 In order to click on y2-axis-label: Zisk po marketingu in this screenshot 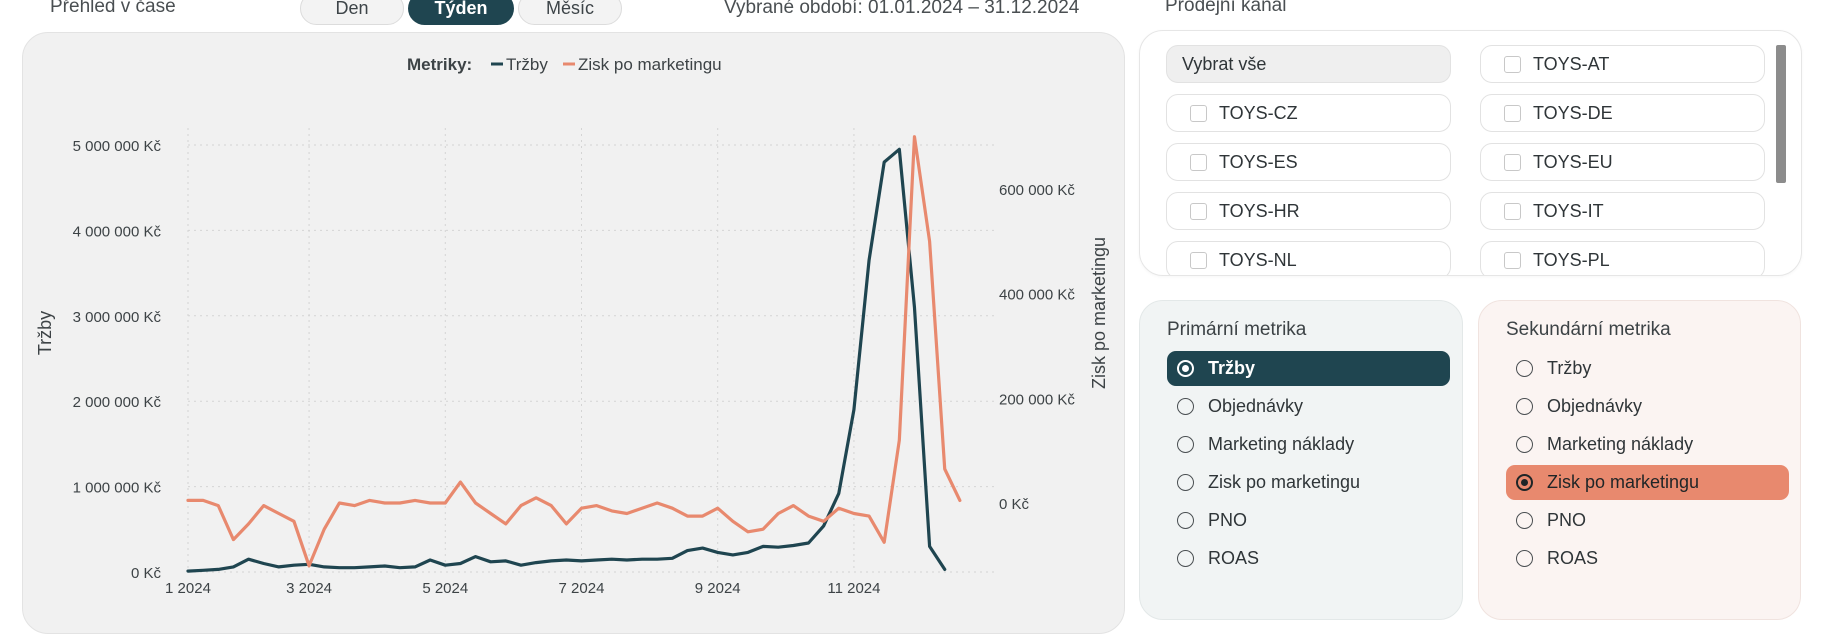, I will do `click(1099, 313)`.